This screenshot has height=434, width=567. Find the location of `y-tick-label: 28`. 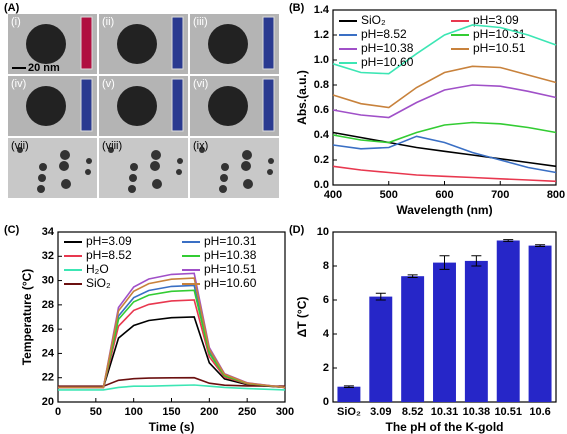

y-tick-label: 28 is located at coordinates (48, 305).